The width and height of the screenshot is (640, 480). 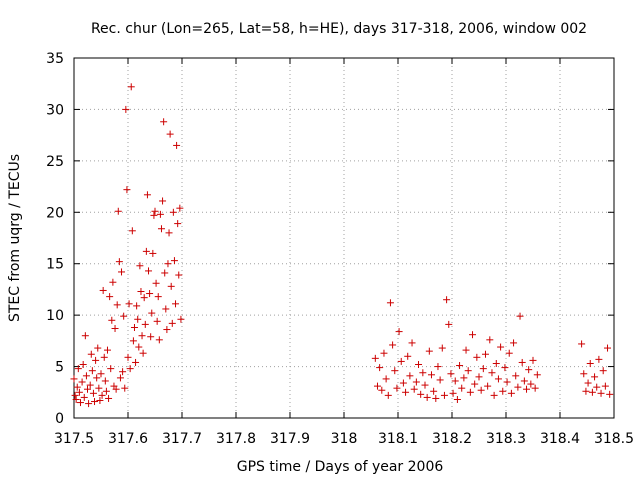 What do you see at coordinates (74, 439) in the screenshot?
I see `x-tick-label: 317.5` at bounding box center [74, 439].